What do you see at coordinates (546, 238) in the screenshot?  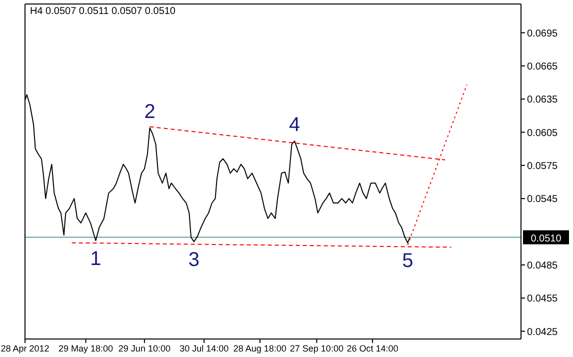 I see `ref-line-label: 0.0510` at bounding box center [546, 238].